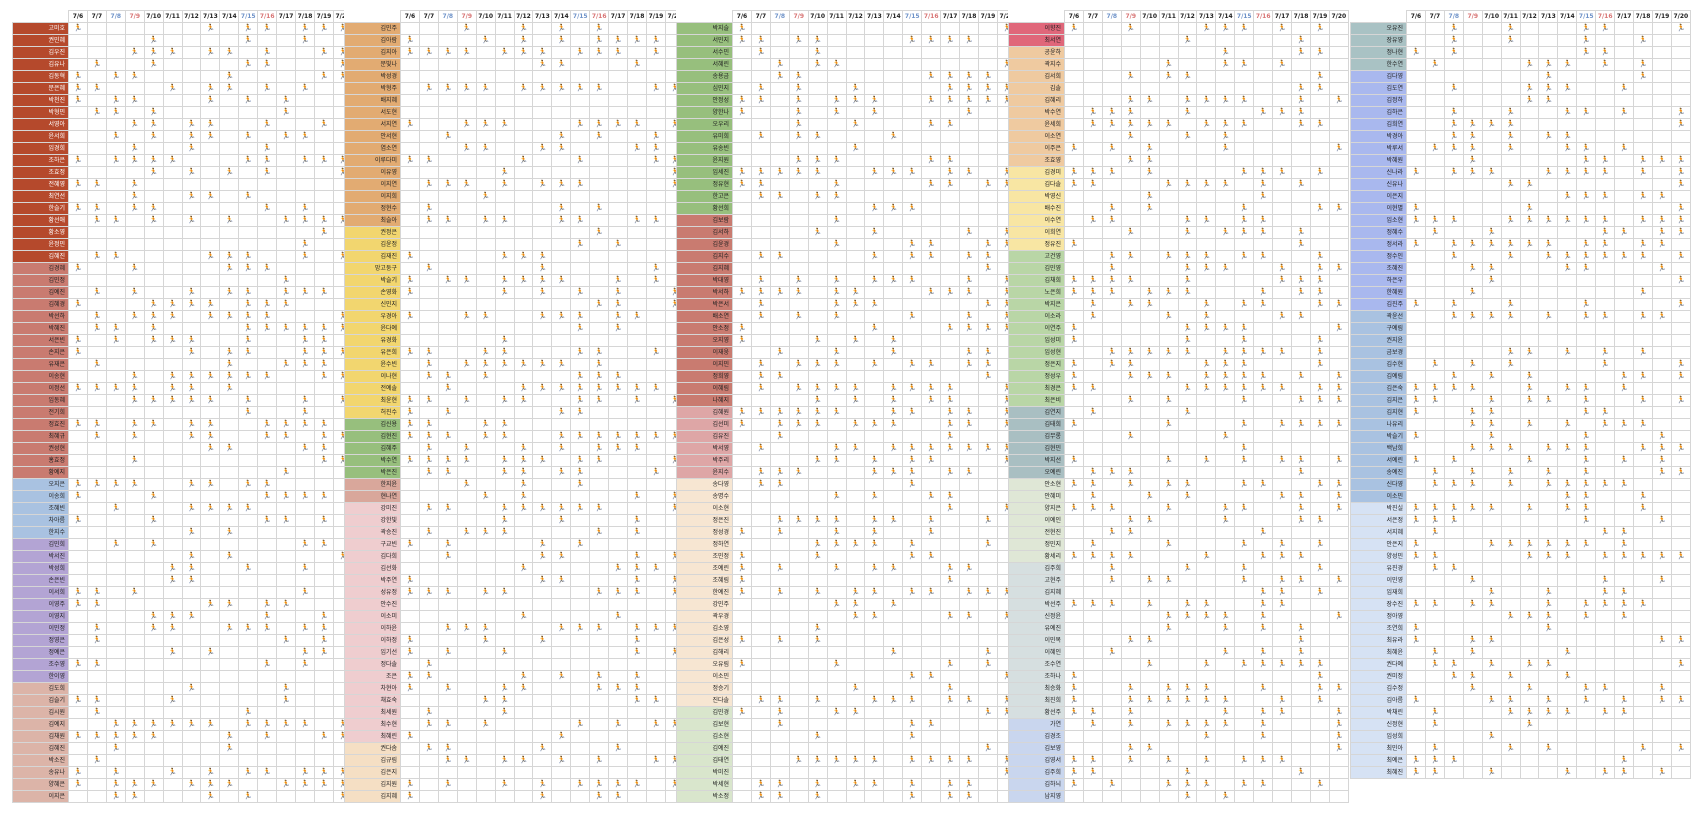 The width and height of the screenshot is (1703, 832). I want to click on member-name-cell: 김유진, so click(704, 436).